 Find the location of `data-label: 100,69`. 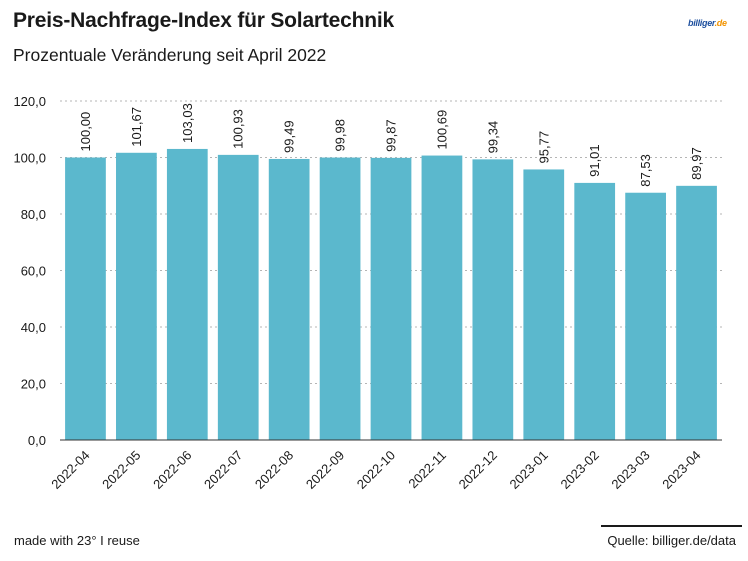

data-label: 100,69 is located at coordinates (441, 130).